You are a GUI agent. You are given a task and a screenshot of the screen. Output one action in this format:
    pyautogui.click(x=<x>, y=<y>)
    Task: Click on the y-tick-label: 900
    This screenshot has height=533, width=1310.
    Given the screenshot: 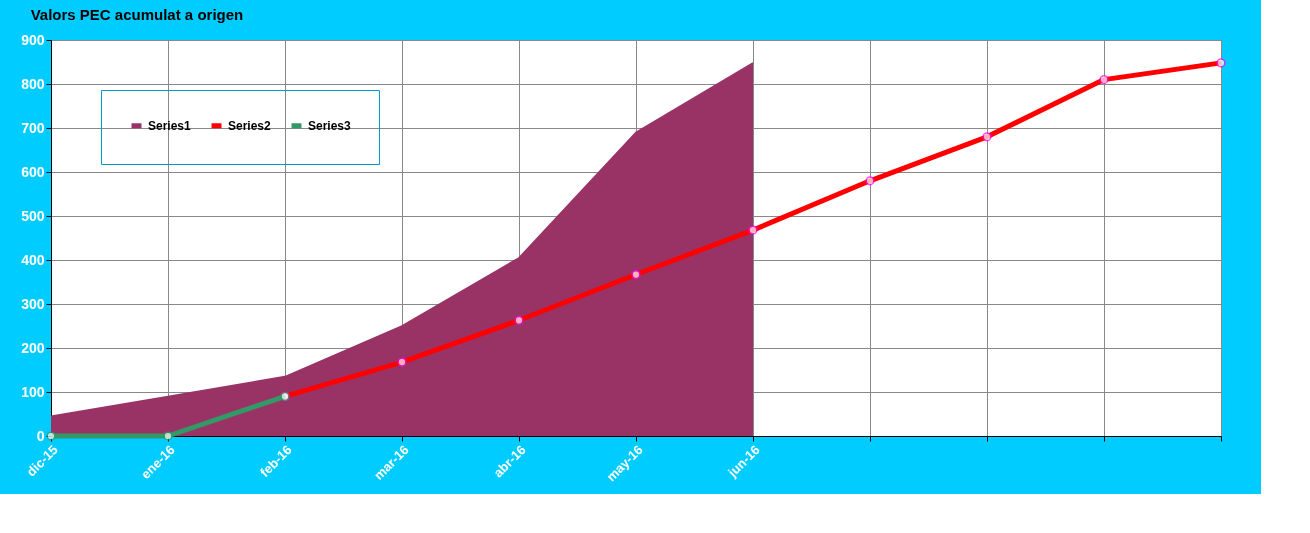 What is the action you would take?
    pyautogui.click(x=33, y=39)
    